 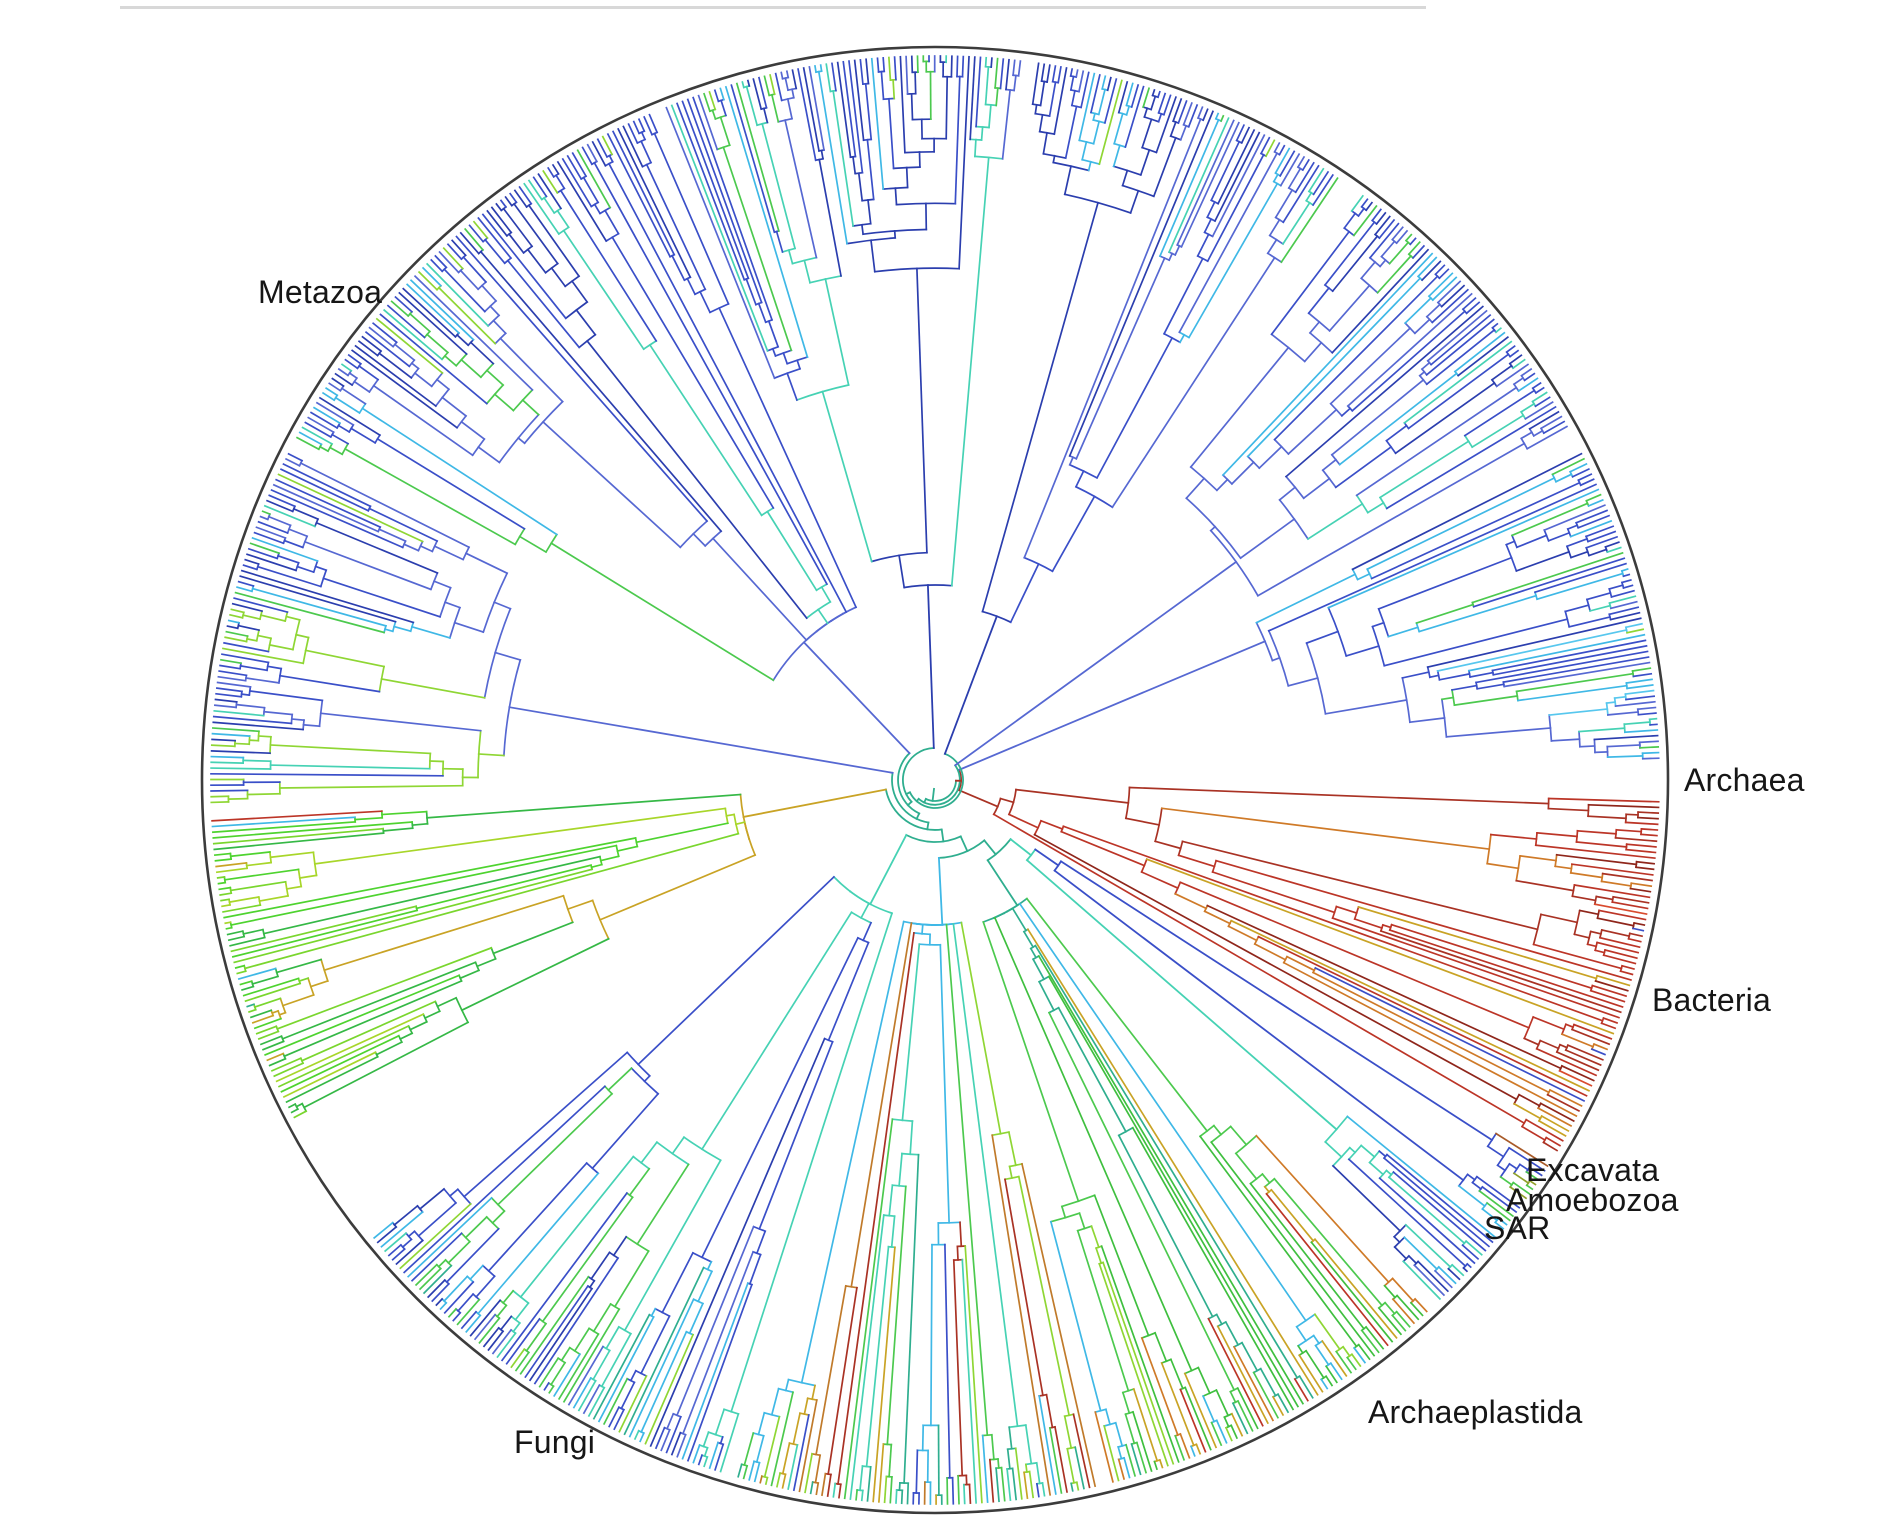 I want to click on clade-label-archaeplastida: Archaeplastida, so click(x=1475, y=1412).